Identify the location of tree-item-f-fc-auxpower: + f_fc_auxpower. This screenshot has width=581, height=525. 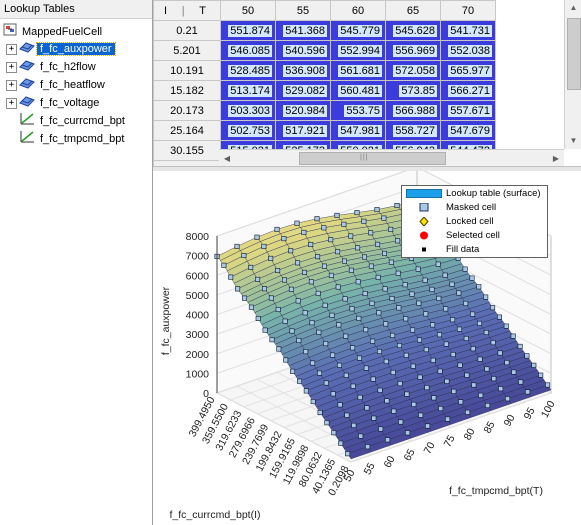
(61, 48).